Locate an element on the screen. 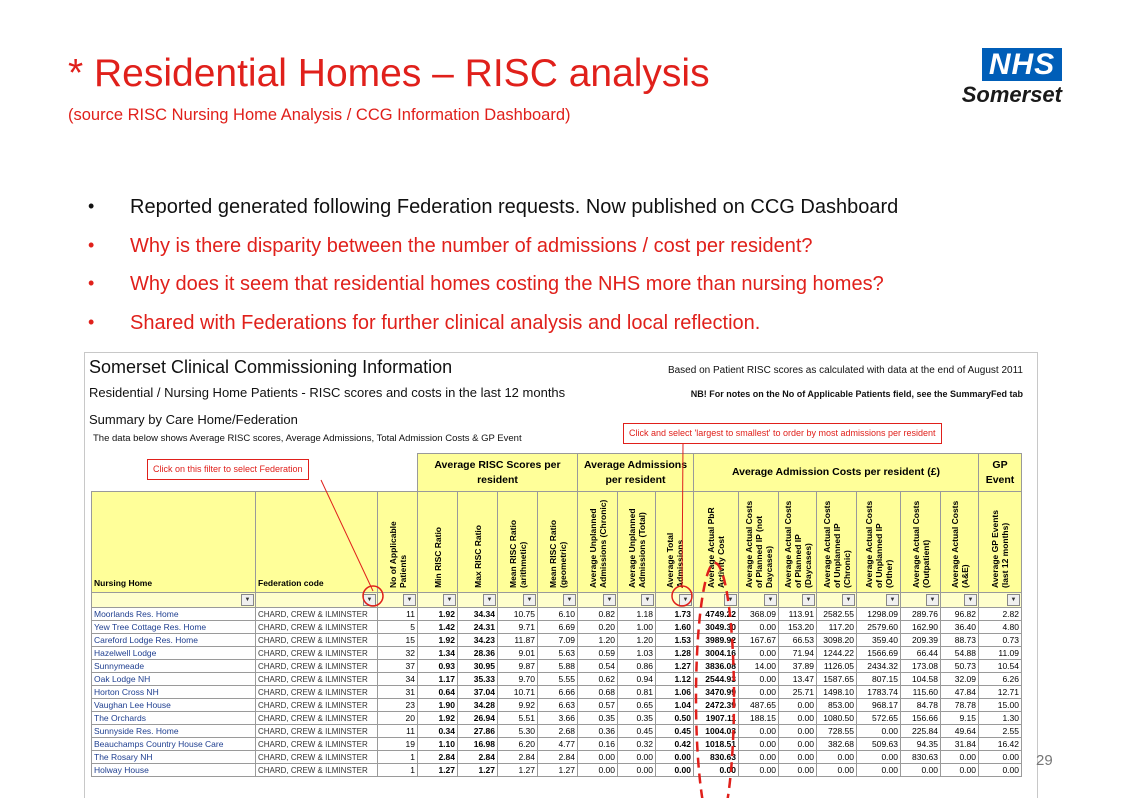 The height and width of the screenshot is (798, 1122). value-cell: 31.84 is located at coordinates (959, 744).